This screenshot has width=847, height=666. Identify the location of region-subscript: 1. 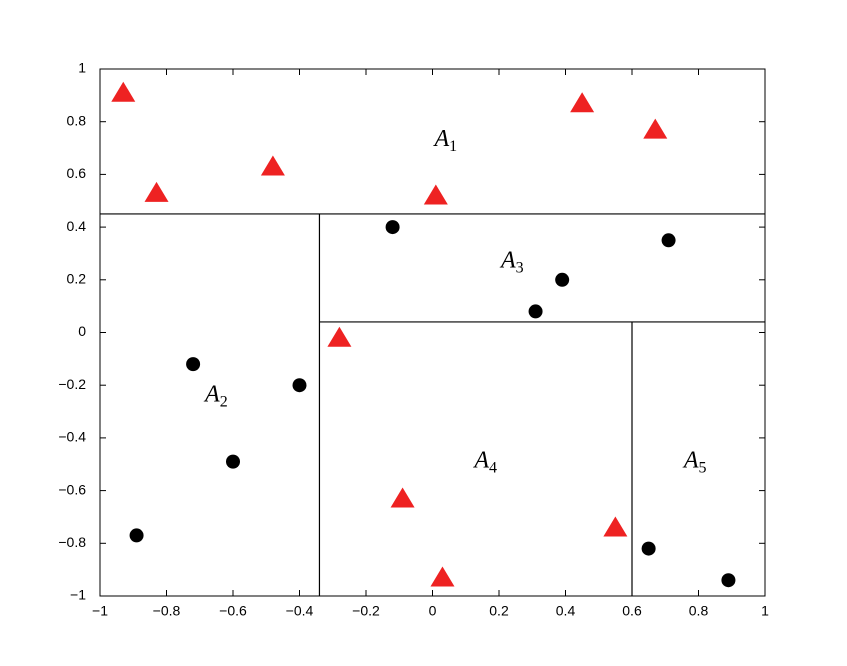
(453, 146).